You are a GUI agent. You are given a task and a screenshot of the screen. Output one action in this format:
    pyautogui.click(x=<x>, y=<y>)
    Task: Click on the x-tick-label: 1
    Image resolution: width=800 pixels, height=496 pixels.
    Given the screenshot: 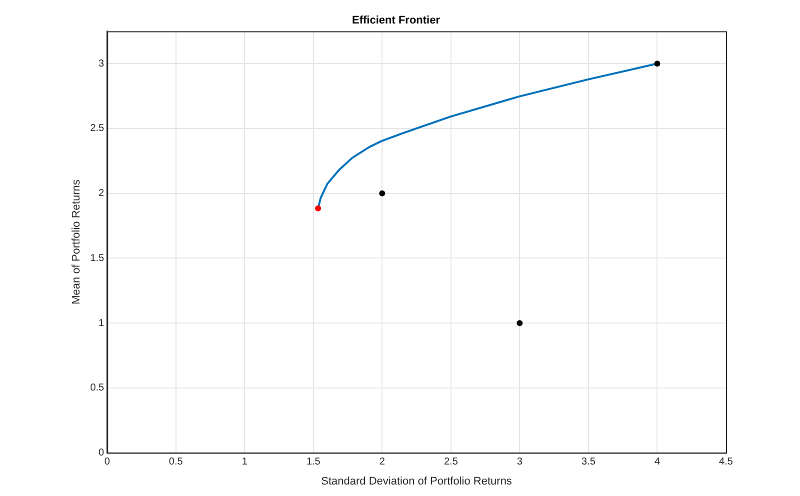 What is the action you would take?
    pyautogui.click(x=245, y=462)
    